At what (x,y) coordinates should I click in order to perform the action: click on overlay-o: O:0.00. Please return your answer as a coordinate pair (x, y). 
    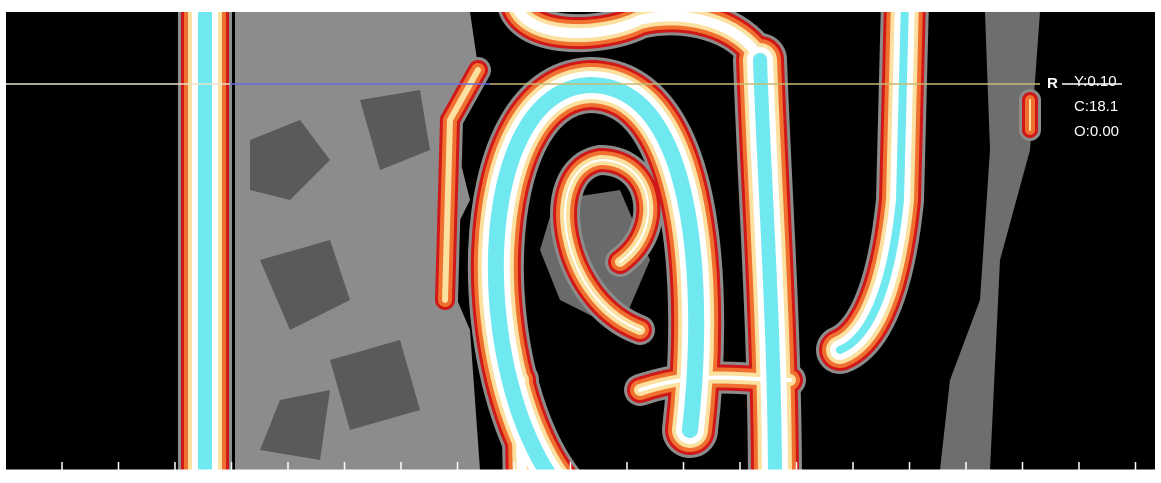
    Looking at the image, I should click on (1096, 131).